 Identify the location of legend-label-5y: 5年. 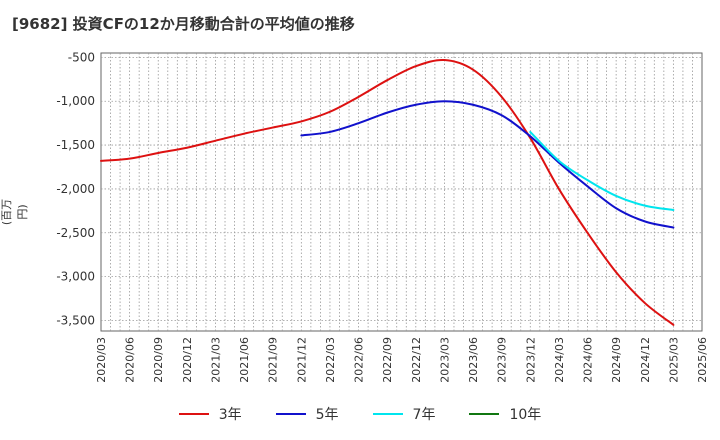
(327, 415).